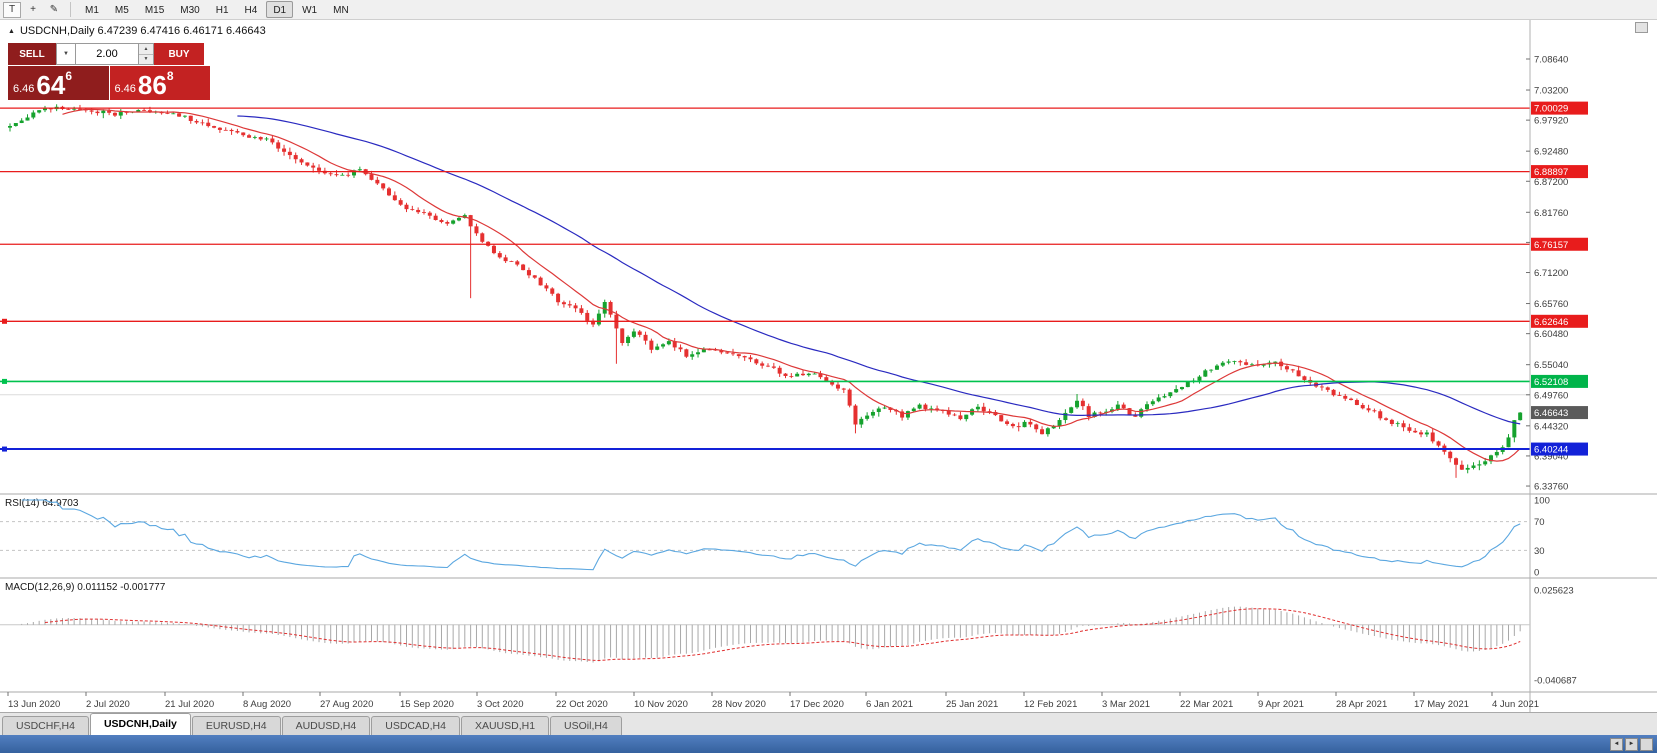  Describe the element at coordinates (341, 10) in the screenshot. I see `timeframe-button-mn: MN` at that location.